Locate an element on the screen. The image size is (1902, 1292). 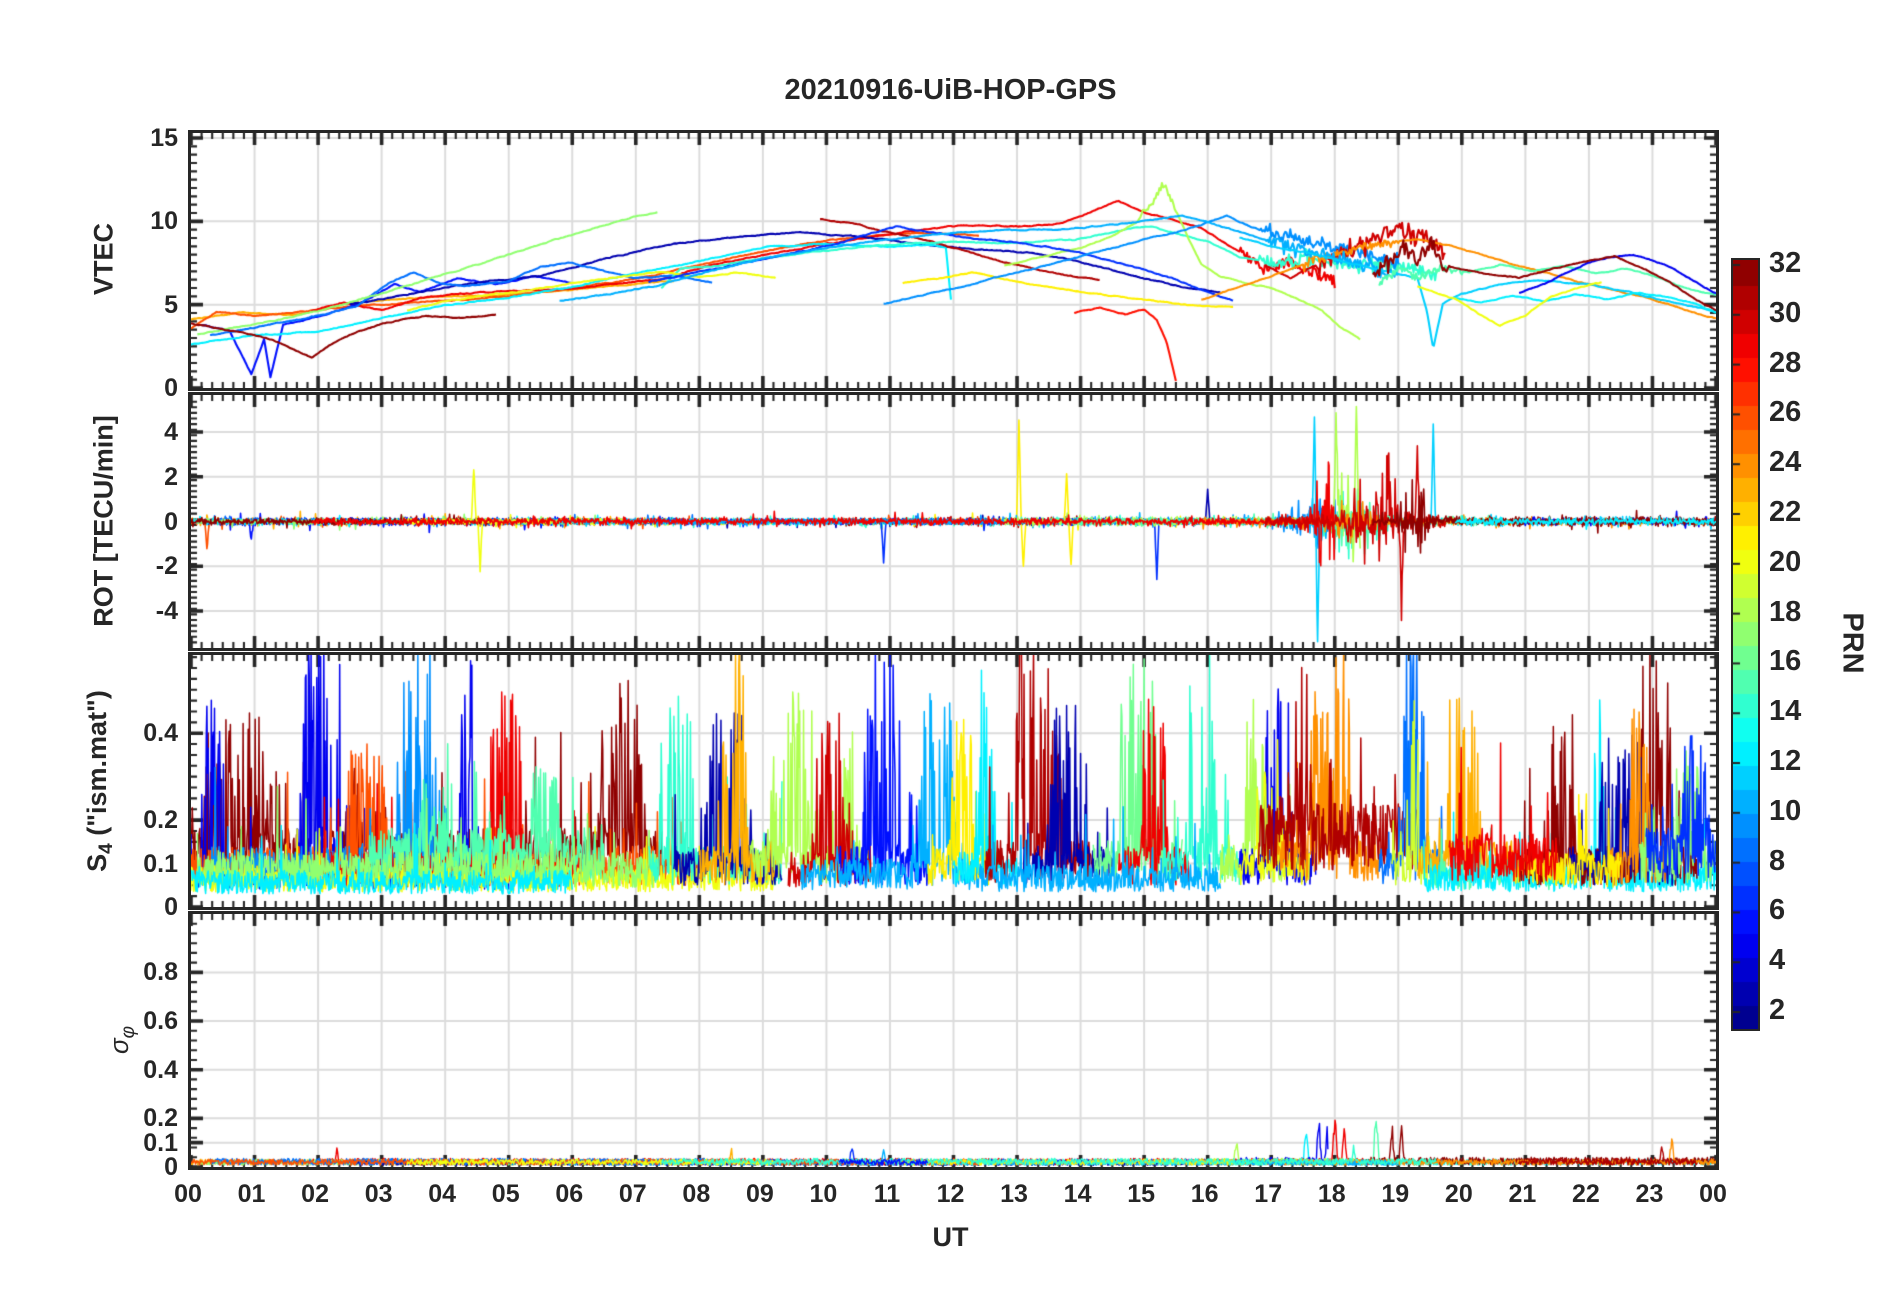
x-tick-label: 14 is located at coordinates (1077, 1194).